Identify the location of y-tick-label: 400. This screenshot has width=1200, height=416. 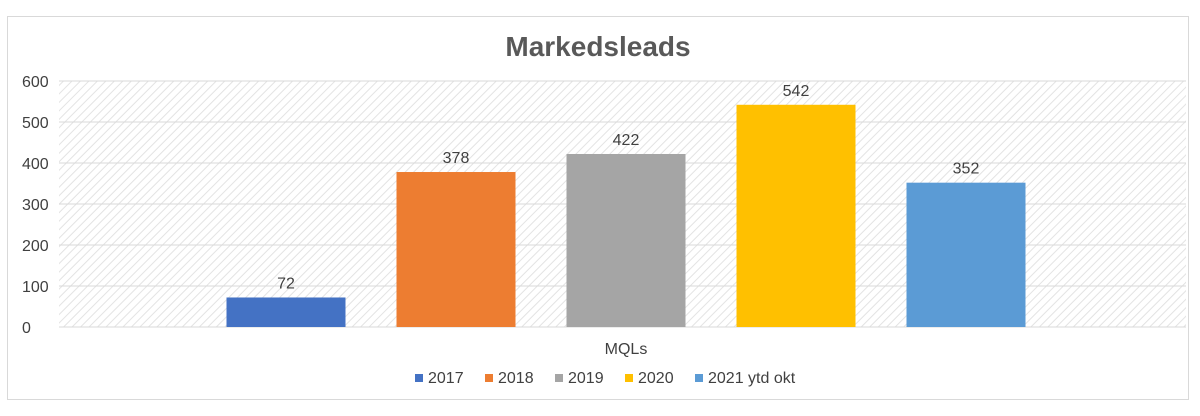
(35, 164).